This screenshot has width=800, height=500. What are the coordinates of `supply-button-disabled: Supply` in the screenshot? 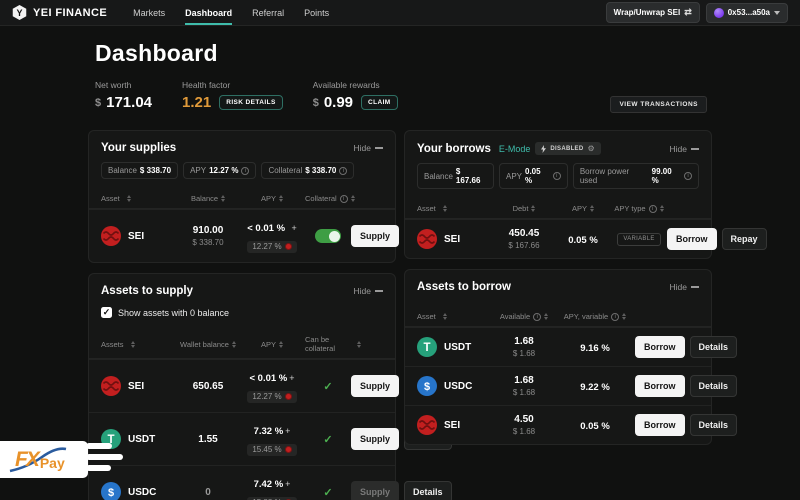 It's located at (375, 490).